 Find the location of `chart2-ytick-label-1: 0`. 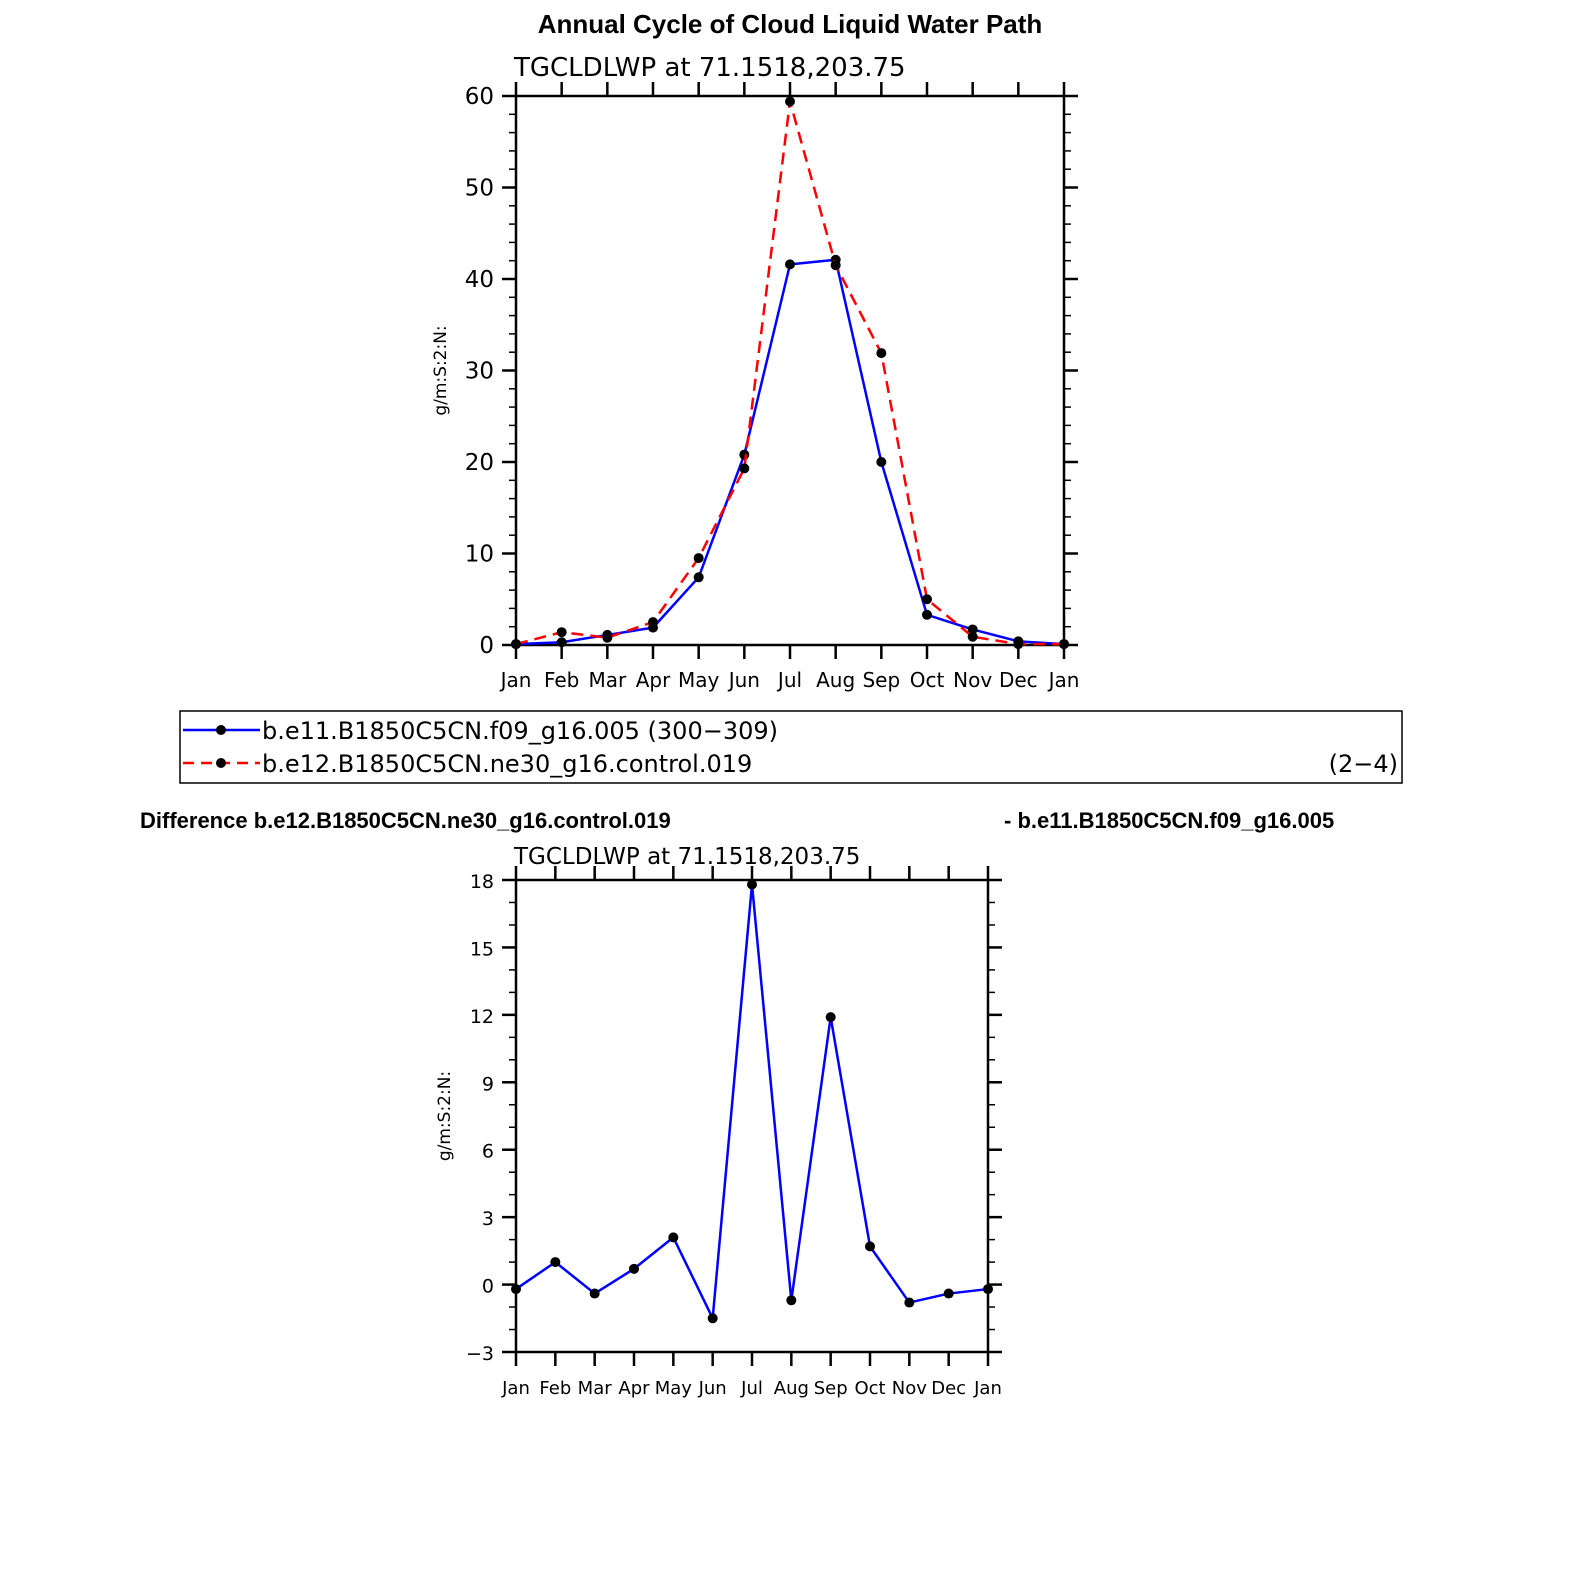

chart2-ytick-label-1: 0 is located at coordinates (488, 1287).